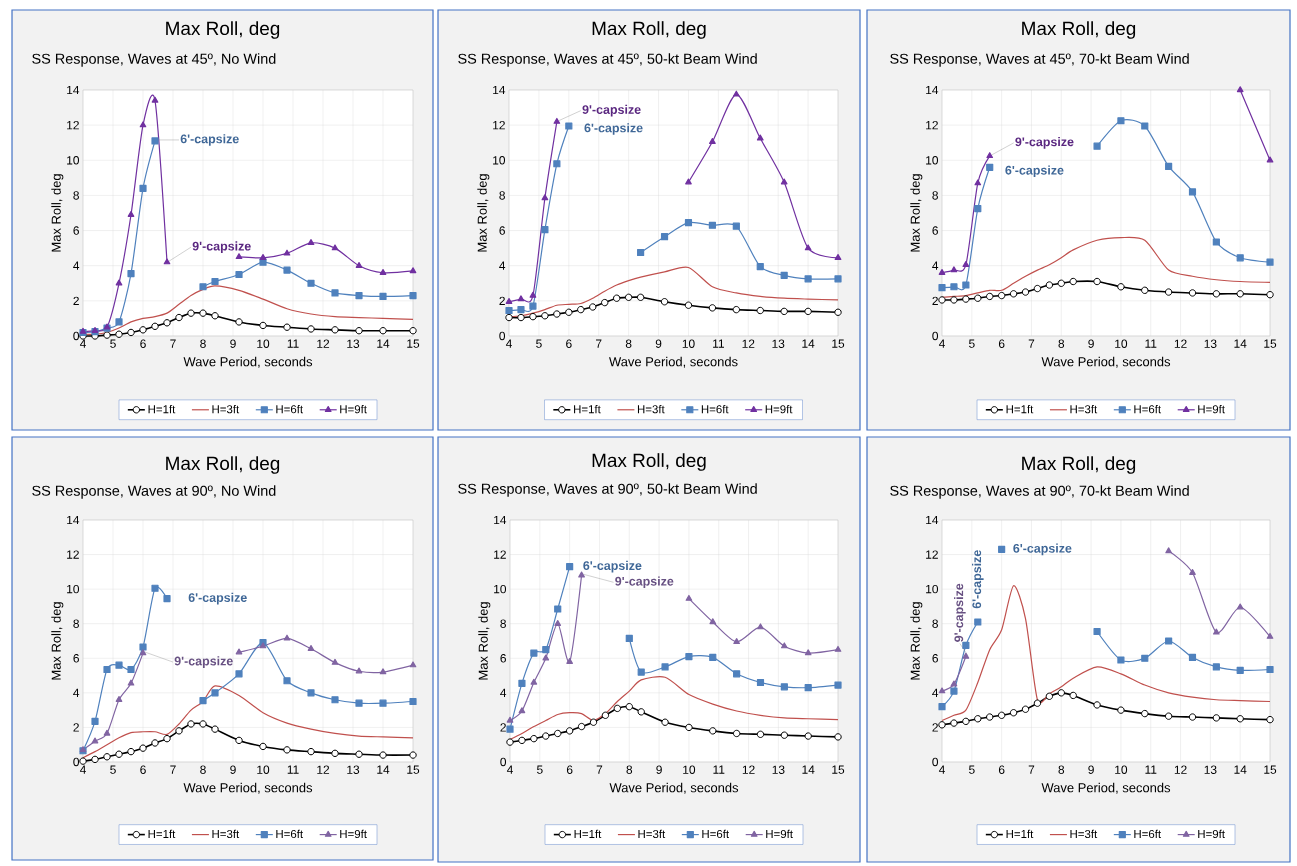  I want to click on chart-subtitle: SS Response, Waves at 90º, 70-kt Beam Wind, so click(1039, 492).